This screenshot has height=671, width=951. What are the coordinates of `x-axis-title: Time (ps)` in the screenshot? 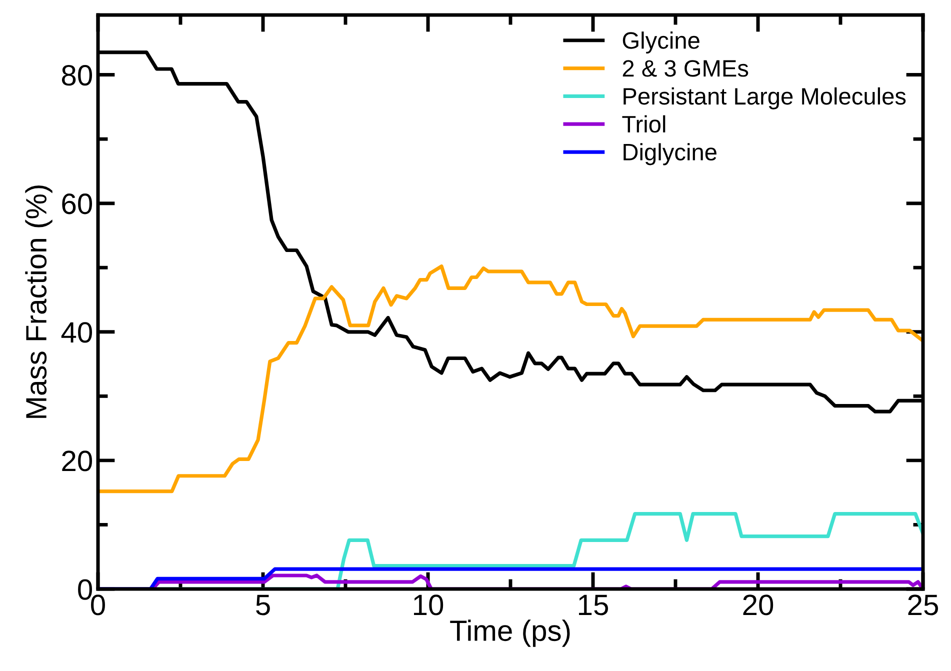 It's located at (510, 633).